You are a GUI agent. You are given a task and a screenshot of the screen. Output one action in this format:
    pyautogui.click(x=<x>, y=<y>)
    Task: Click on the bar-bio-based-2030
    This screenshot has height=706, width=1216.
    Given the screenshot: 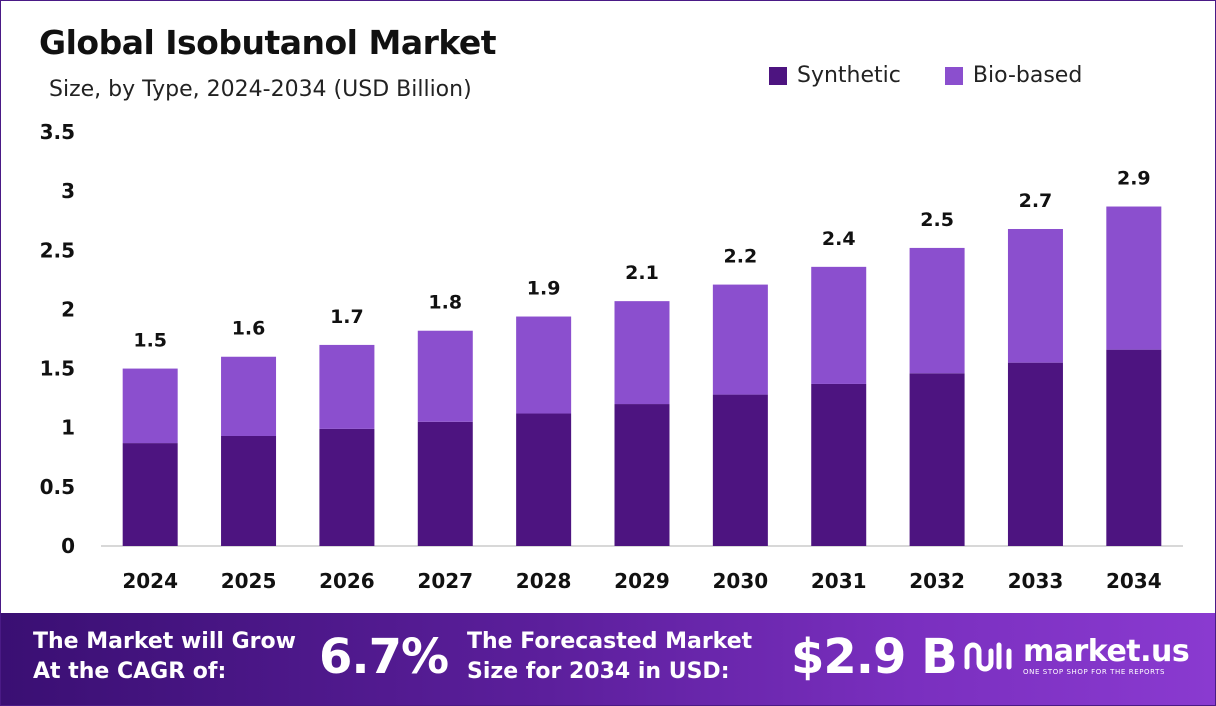 What is the action you would take?
    pyautogui.click(x=740, y=339)
    